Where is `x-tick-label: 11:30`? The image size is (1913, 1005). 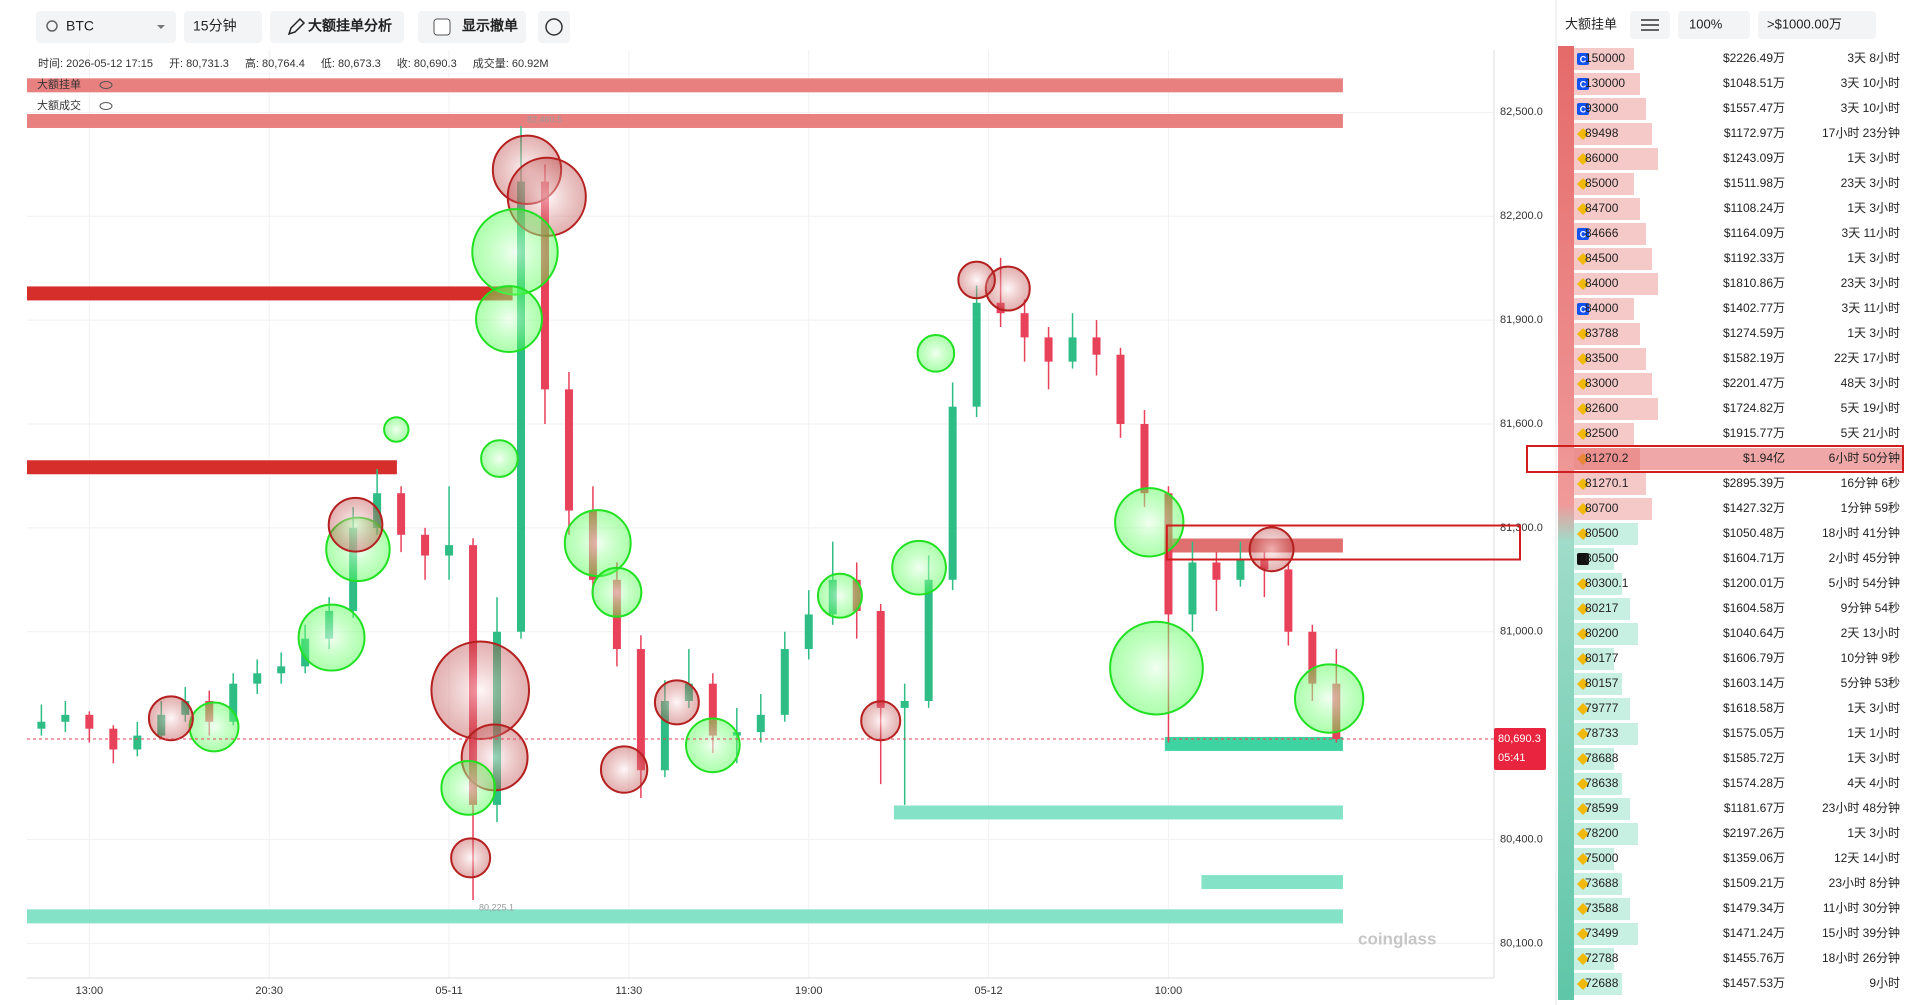
x-tick-label: 11:30 is located at coordinates (629, 991).